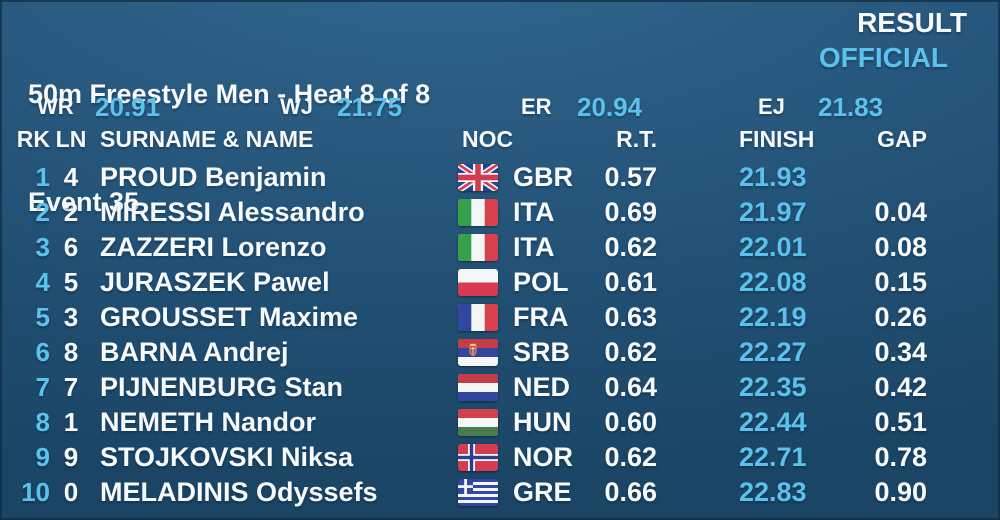 The width and height of the screenshot is (1000, 520). I want to click on lane-value: 8, so click(71, 352).